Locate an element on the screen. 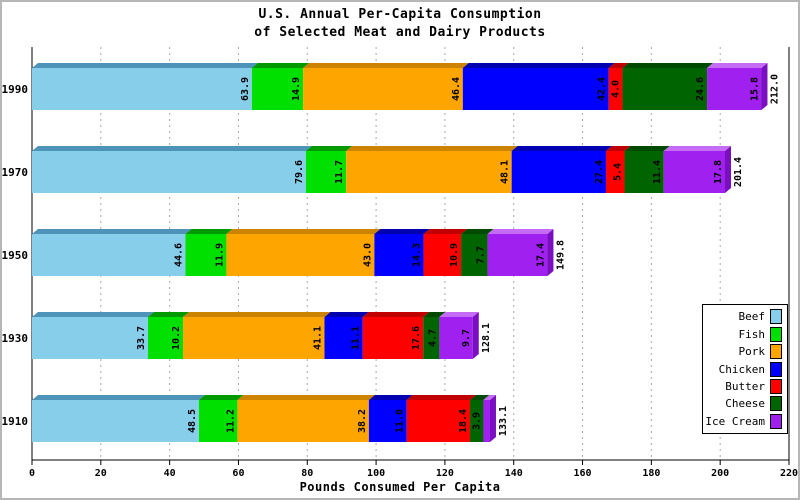 The height and width of the screenshot is (500, 800). legend-label: Butter is located at coordinates (745, 386).